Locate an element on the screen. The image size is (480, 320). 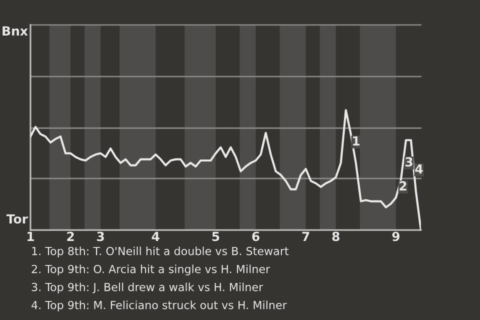
text: 2. Top 9th: O. Arcia hit a single vs H. Milner is located at coordinates (151, 270).